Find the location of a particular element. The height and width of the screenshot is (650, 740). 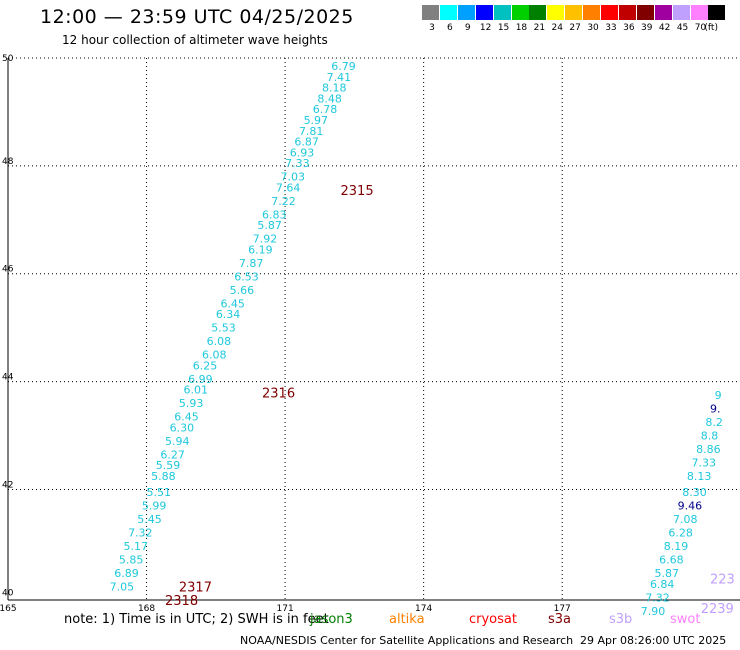

data-point-label: 6.27 is located at coordinates (172, 454).